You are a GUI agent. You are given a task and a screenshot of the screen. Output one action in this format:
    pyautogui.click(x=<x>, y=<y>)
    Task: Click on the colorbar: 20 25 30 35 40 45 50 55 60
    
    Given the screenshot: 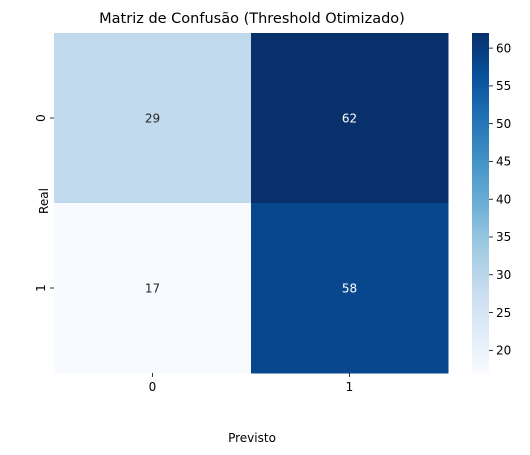 What is the action you would take?
    pyautogui.click(x=491, y=203)
    